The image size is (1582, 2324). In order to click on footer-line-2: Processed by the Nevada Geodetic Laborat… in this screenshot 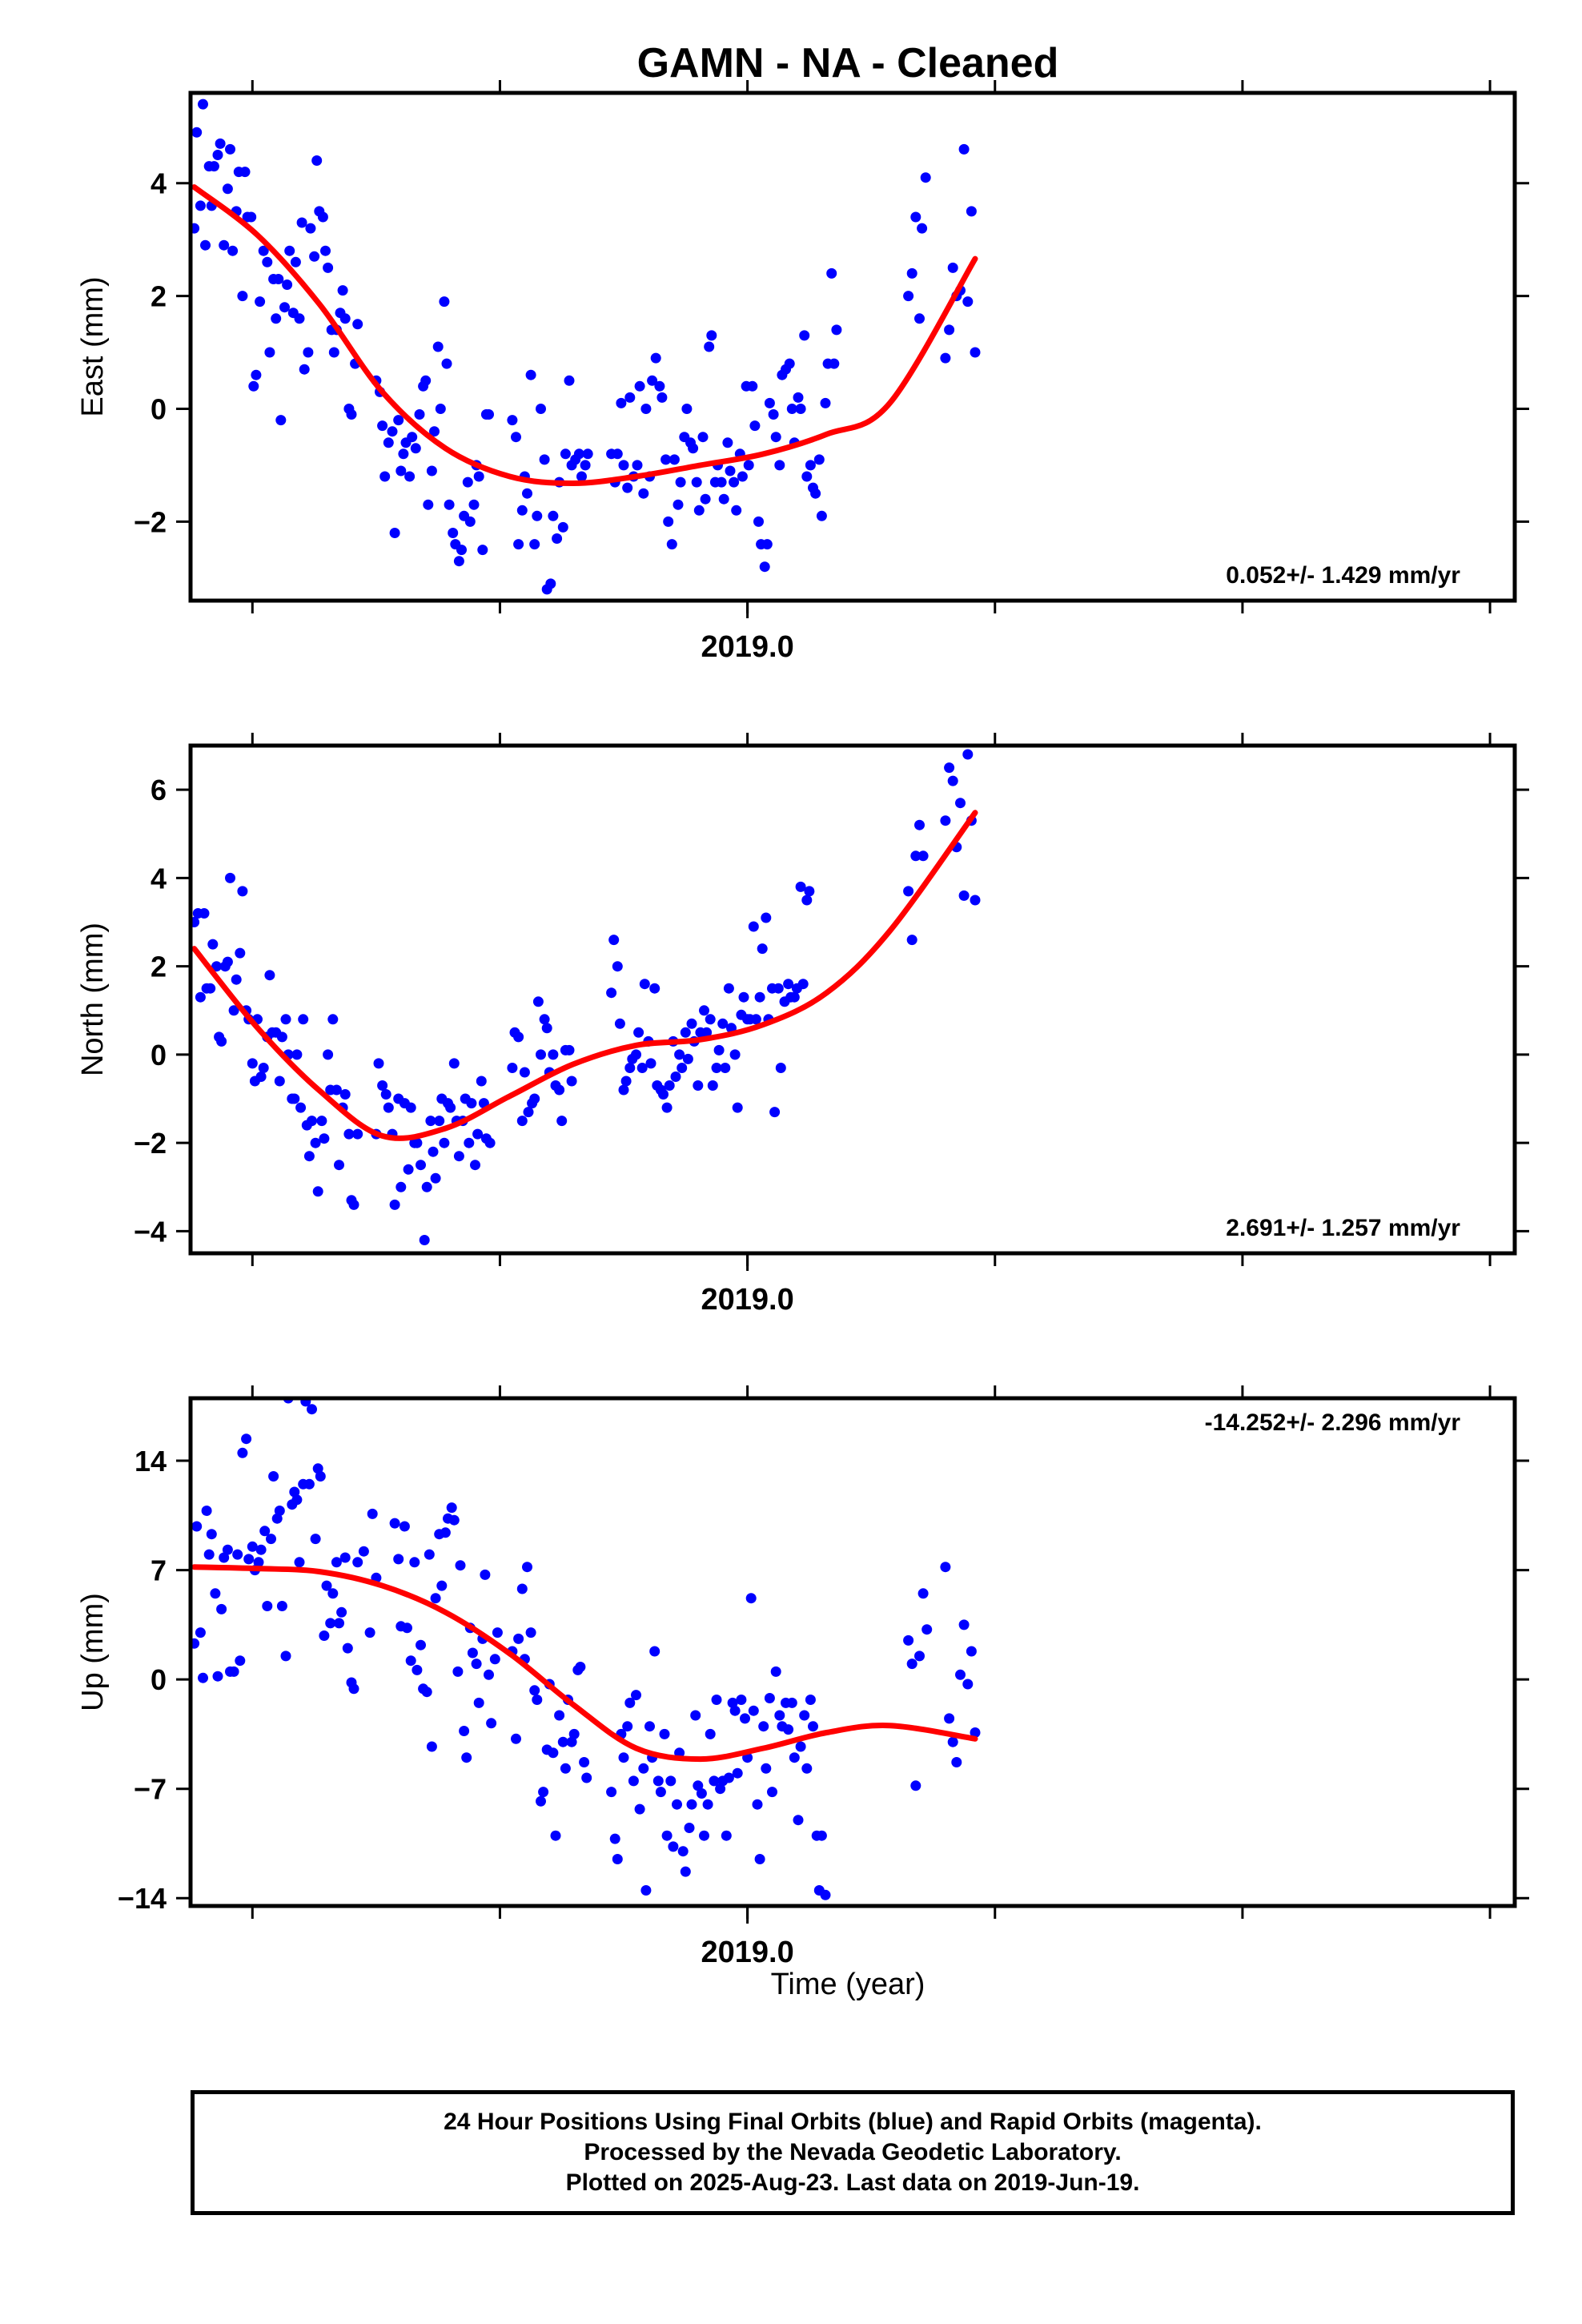, I will do `click(853, 2152)`.